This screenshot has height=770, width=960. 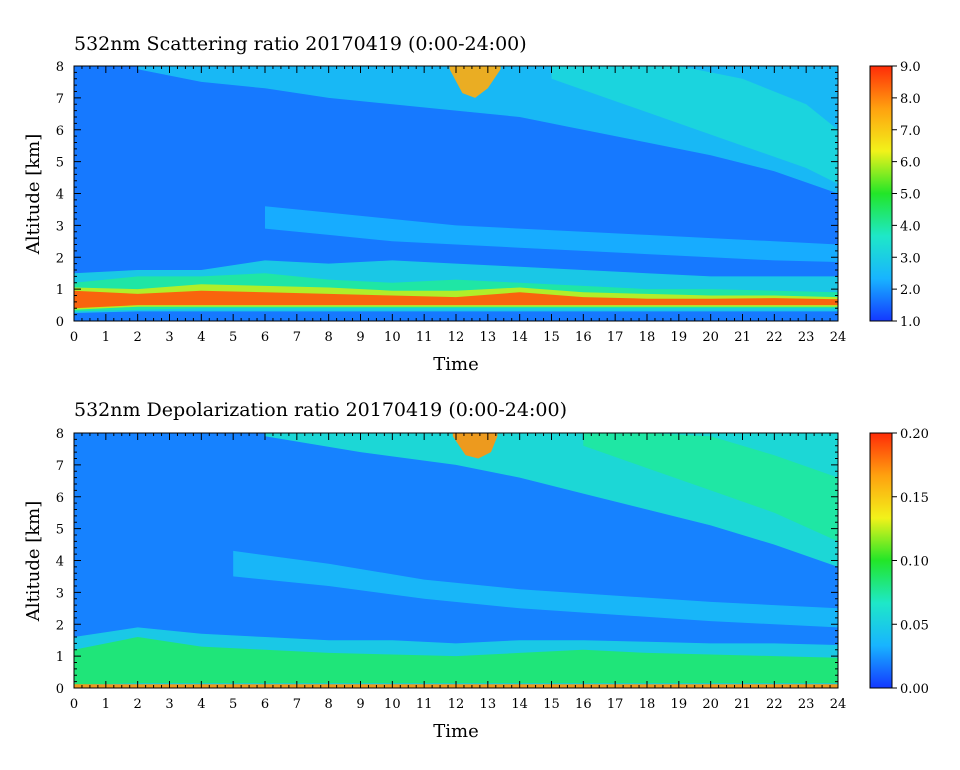 I want to click on scattering-y-tick-label: 3, so click(x=60, y=226).